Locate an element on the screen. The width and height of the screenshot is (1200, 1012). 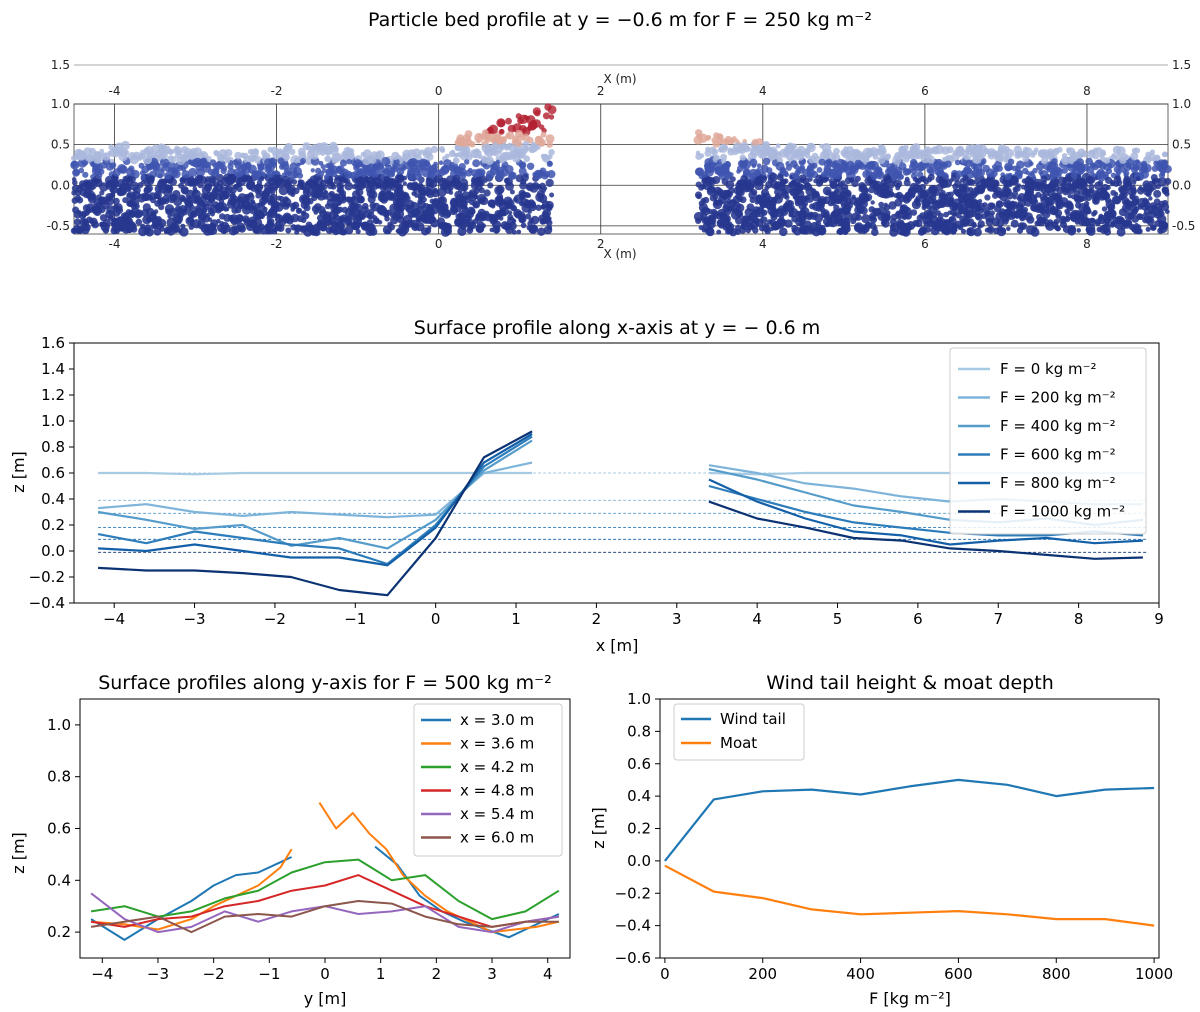
bed-xtick-top: 8 is located at coordinates (1087, 91).